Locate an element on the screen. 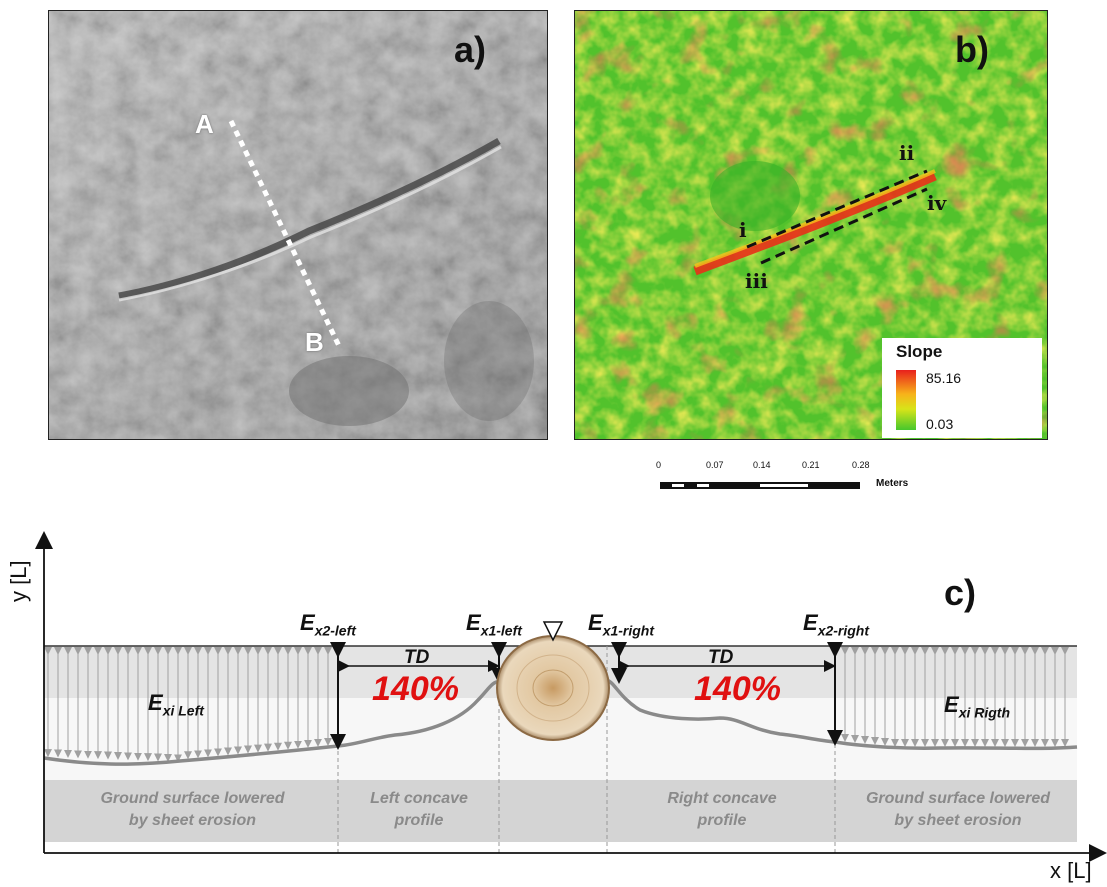 The image size is (1107, 887). ex1-left-label: Ex1-left is located at coordinates (494, 624).